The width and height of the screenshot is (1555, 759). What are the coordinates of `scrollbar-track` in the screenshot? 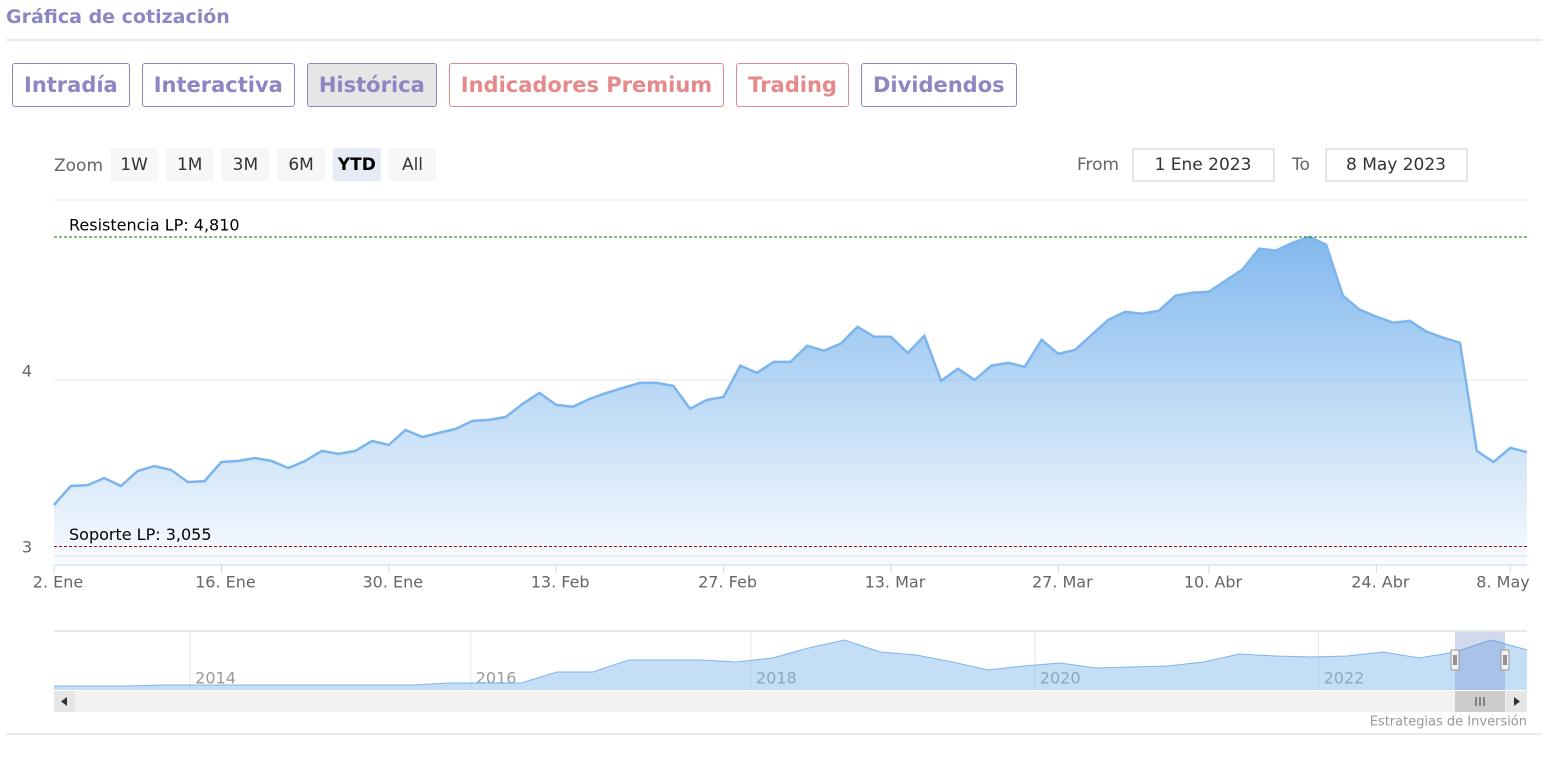 It's located at (790, 701).